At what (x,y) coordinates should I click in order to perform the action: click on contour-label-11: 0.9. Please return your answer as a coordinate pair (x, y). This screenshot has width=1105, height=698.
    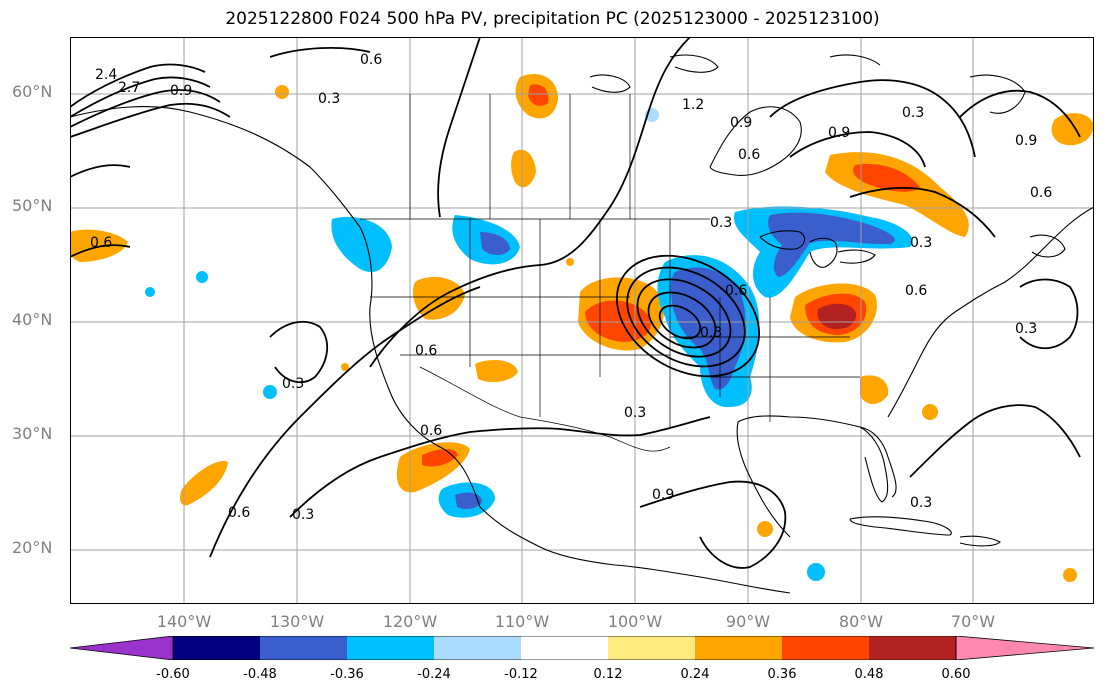
    Looking at the image, I should click on (741, 123).